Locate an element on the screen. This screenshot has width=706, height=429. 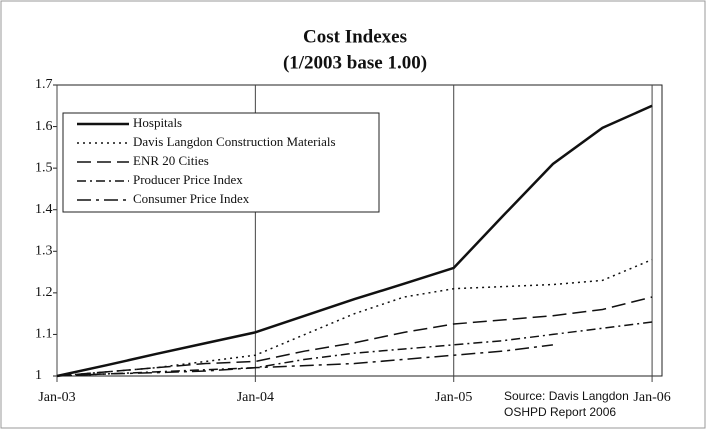
legend-label: Consumer Price Index is located at coordinates (191, 198).